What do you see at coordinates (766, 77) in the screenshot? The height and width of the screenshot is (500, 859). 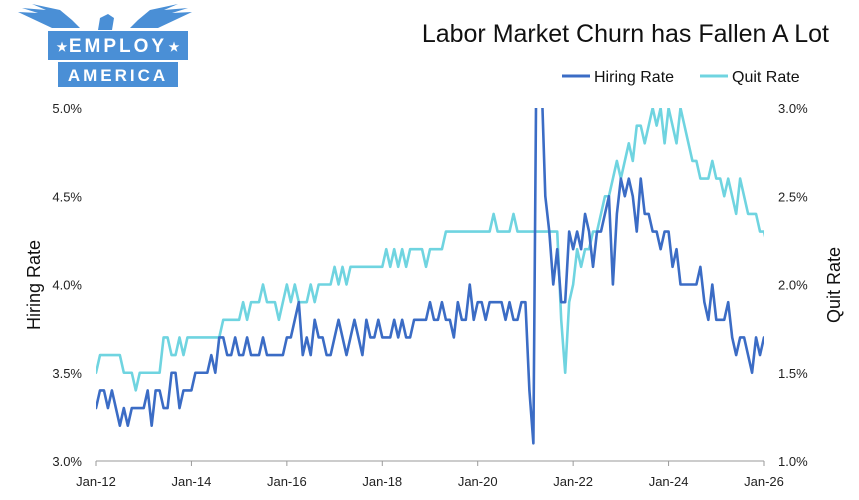 I see `legend-label-quit-rate: Quit Rate` at bounding box center [766, 77].